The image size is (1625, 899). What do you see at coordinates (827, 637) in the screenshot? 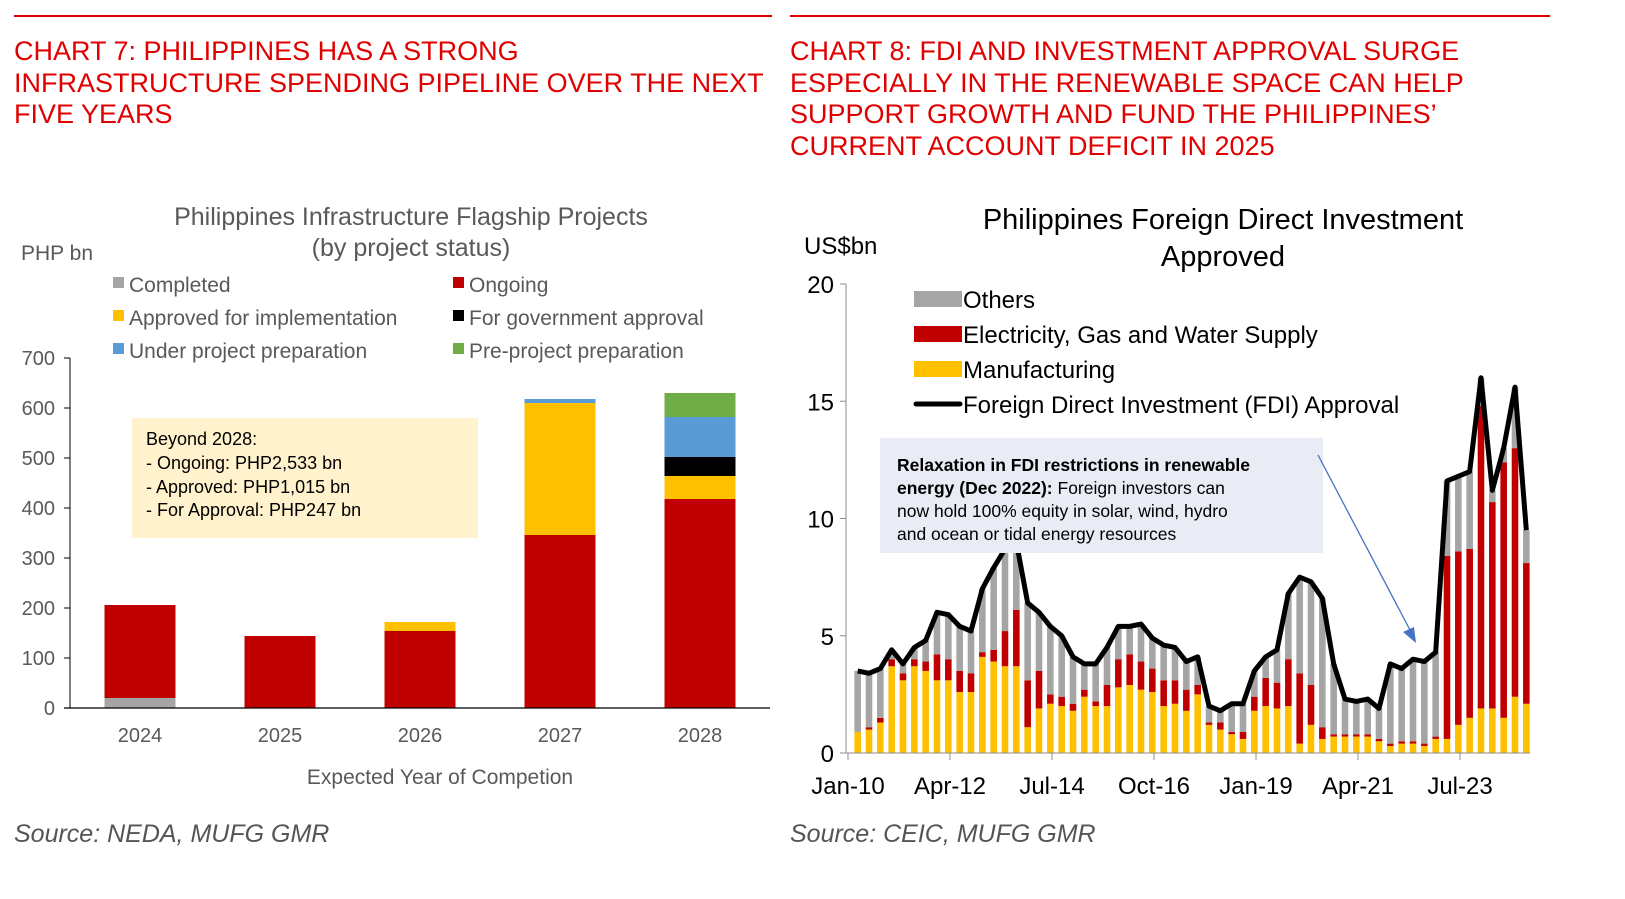
I see `y-tick-label: 5` at bounding box center [827, 637].